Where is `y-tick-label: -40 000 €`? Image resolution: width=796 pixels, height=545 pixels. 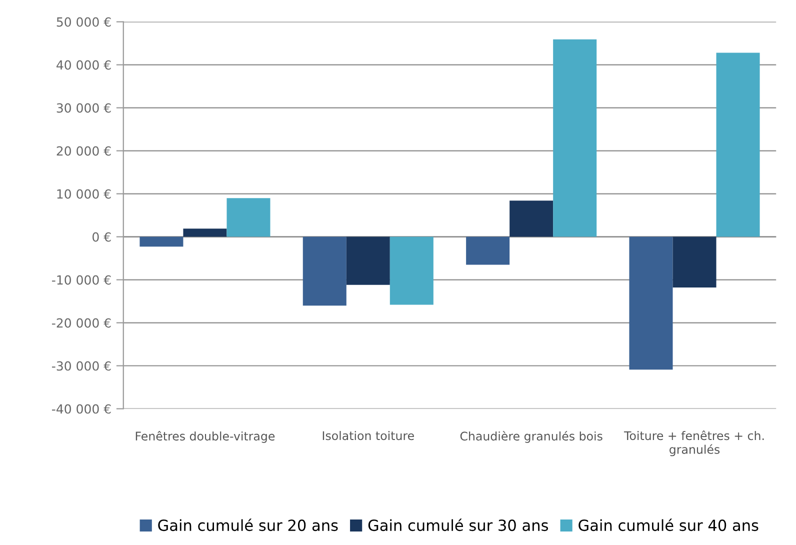 y-tick-label: -40 000 € is located at coordinates (81, 409).